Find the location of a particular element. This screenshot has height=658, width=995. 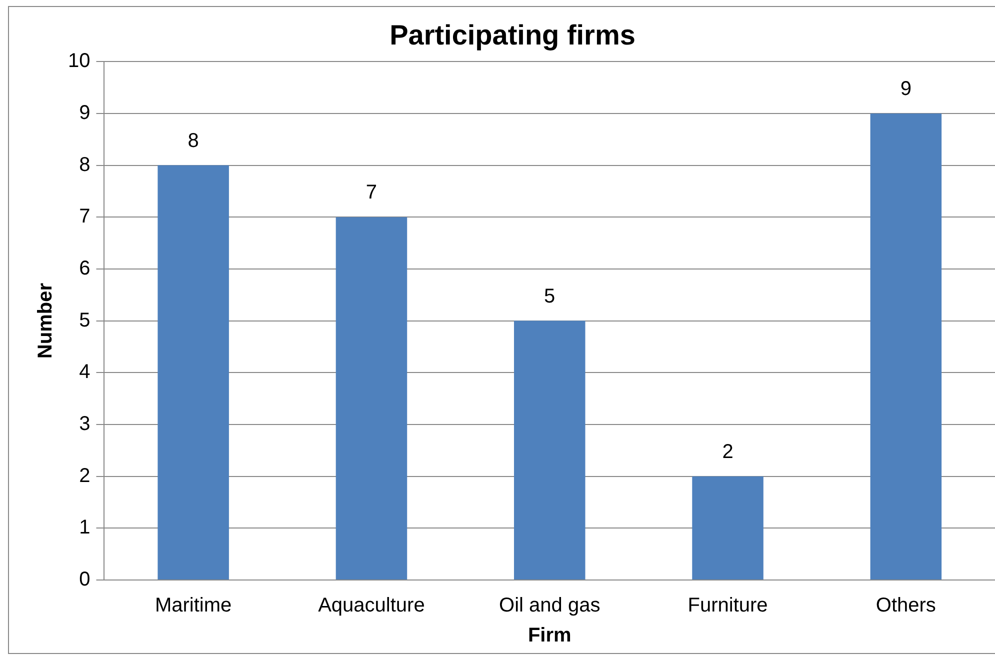

y-tick-label: 2 is located at coordinates (84, 475).